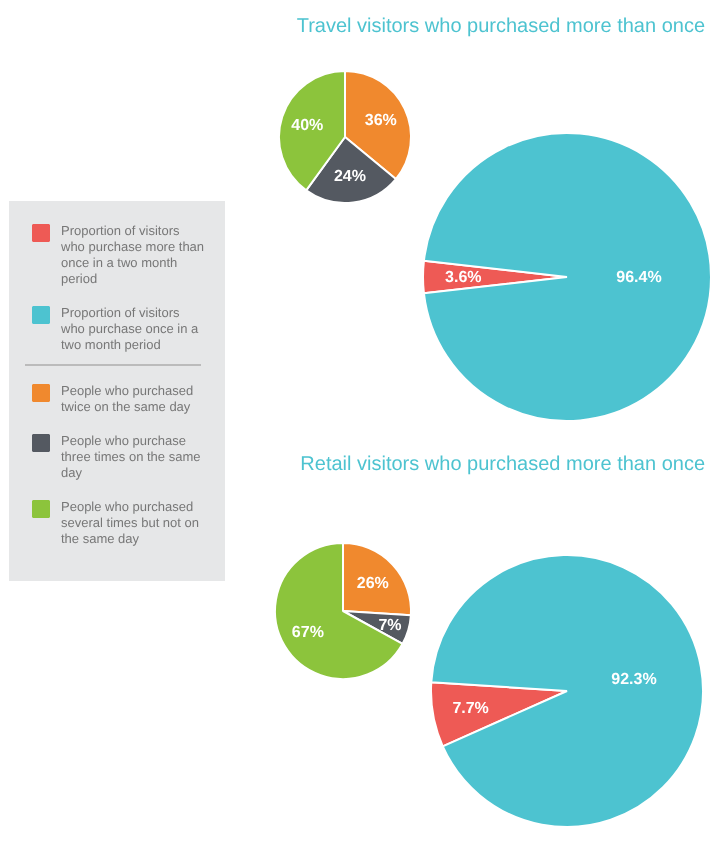 The image size is (720, 844). What do you see at coordinates (390, 624) in the screenshot?
I see `data-label: 7%` at bounding box center [390, 624].